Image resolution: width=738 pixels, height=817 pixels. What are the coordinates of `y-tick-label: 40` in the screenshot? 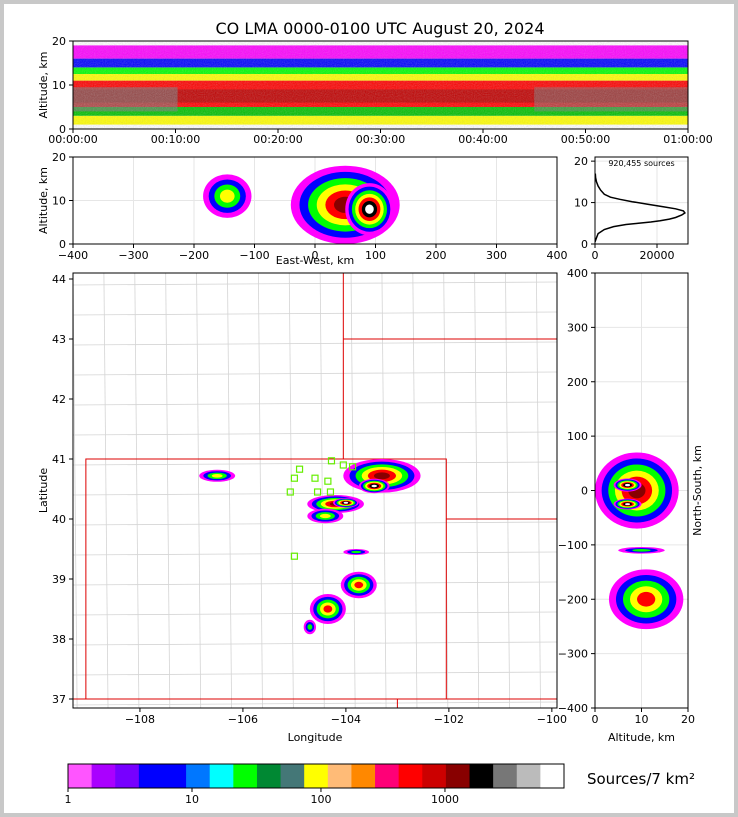 It's located at (59, 519).